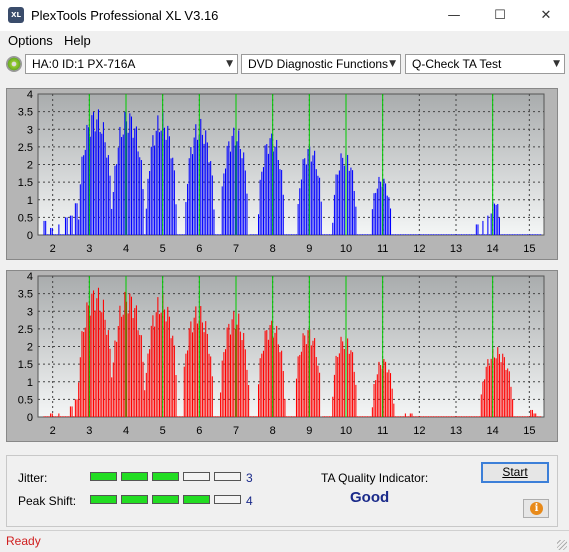 The height and width of the screenshot is (552, 569). Describe the element at coordinates (321, 64) in the screenshot. I see `function-select: DVD Diagnostic Functions ▼` at that location.